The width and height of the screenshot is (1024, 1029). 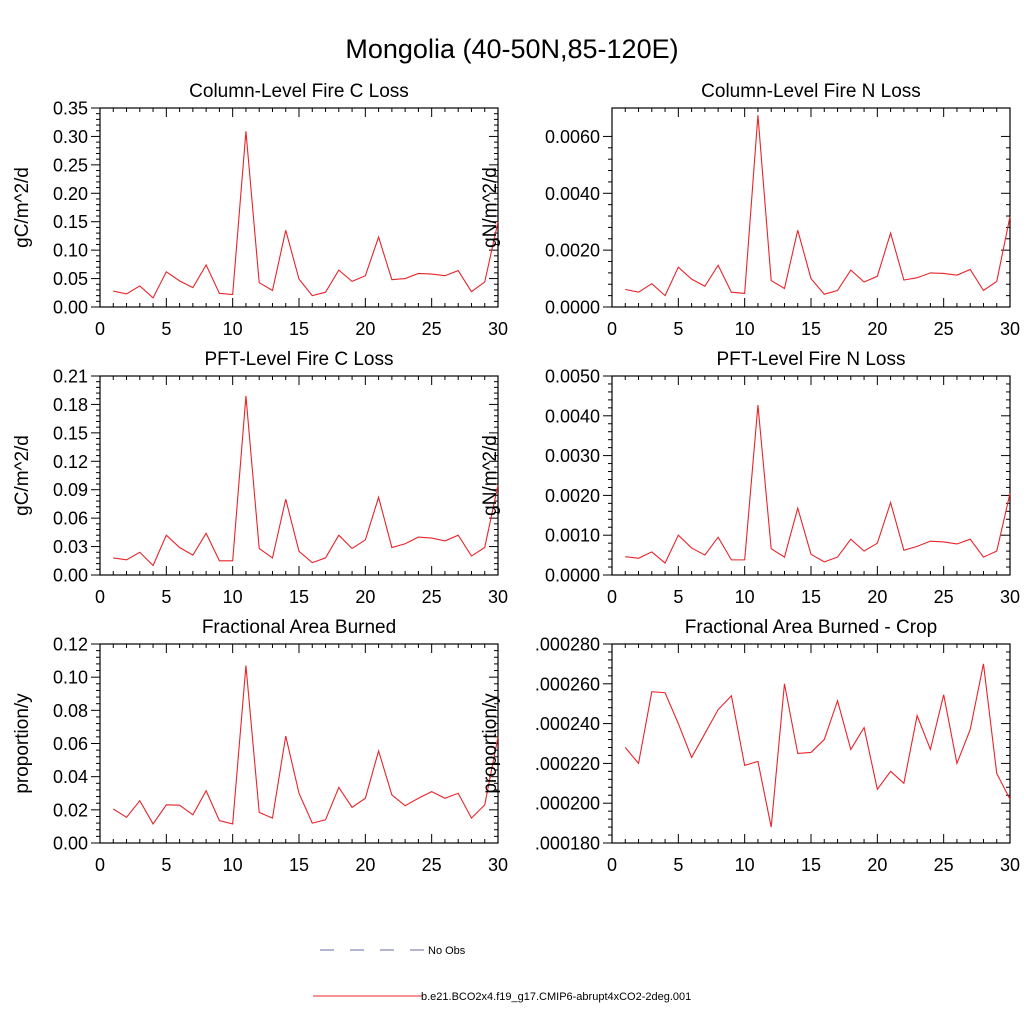 What do you see at coordinates (811, 91) in the screenshot?
I see `panel-title: Column-Level Fire N Loss` at bounding box center [811, 91].